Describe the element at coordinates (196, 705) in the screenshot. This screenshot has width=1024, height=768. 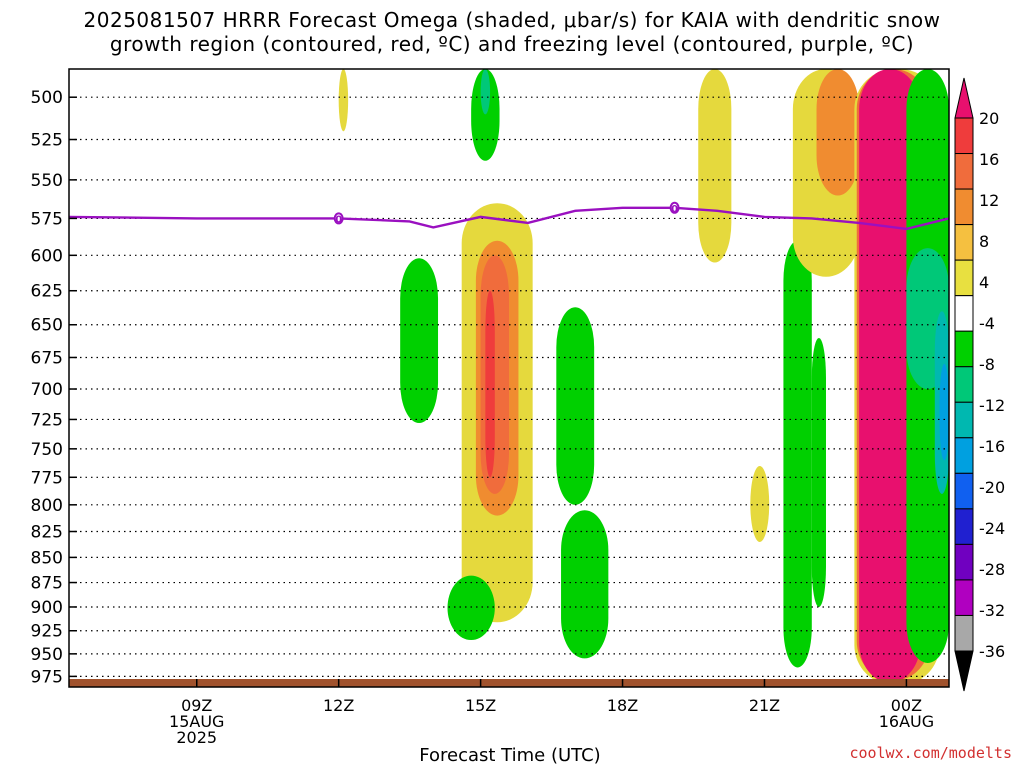
I see `x-tick-label-09Z: 09Z` at that location.